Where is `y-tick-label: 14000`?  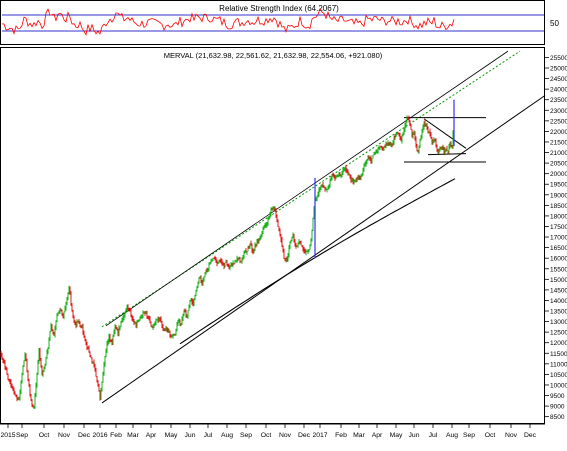
y-tick-label: 14000 is located at coordinates (558, 301).